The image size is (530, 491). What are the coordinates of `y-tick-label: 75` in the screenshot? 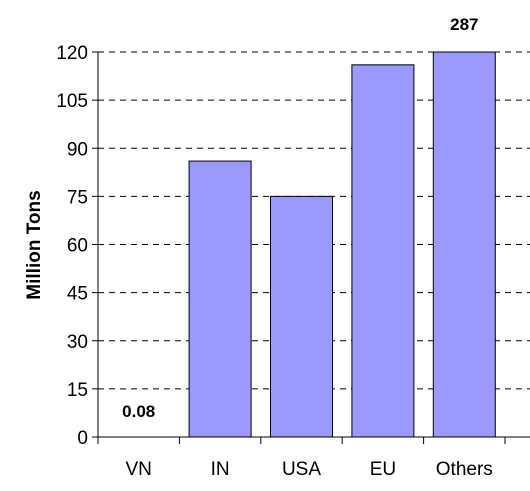 It's located at (77, 197).